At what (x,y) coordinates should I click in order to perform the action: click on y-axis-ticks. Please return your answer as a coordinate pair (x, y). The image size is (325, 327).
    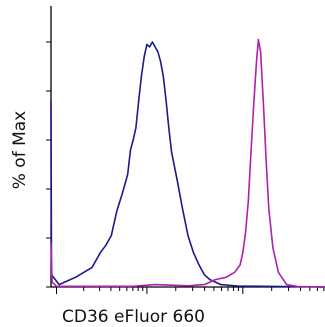
    Looking at the image, I should click on (48, 164).